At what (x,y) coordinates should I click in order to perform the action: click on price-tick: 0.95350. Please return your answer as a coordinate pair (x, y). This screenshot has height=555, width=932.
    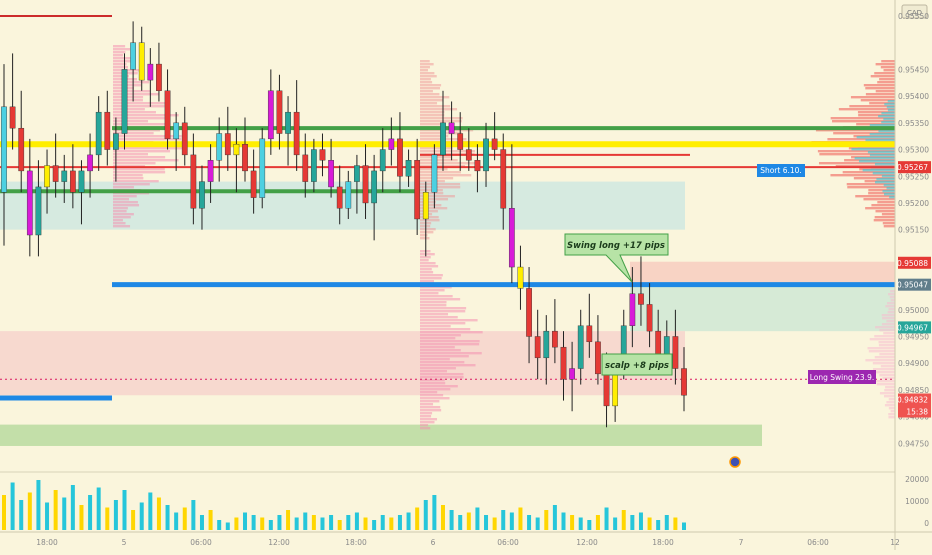
    Looking at the image, I should click on (913, 123).